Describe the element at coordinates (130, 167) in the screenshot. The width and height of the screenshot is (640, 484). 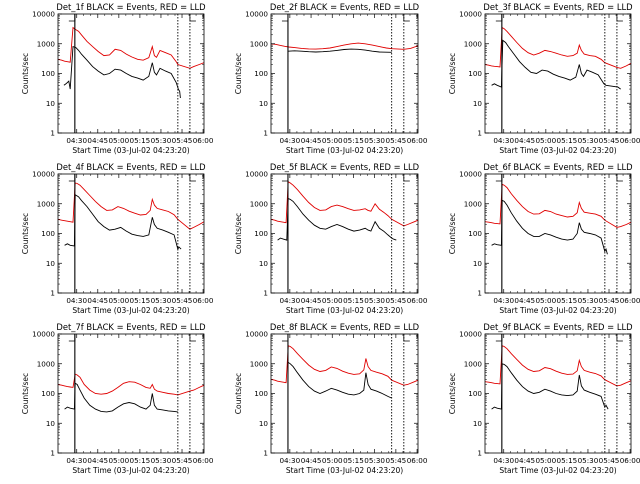
I see `panel-title: Det_4f BLACK = Events, RED = LLD` at that location.